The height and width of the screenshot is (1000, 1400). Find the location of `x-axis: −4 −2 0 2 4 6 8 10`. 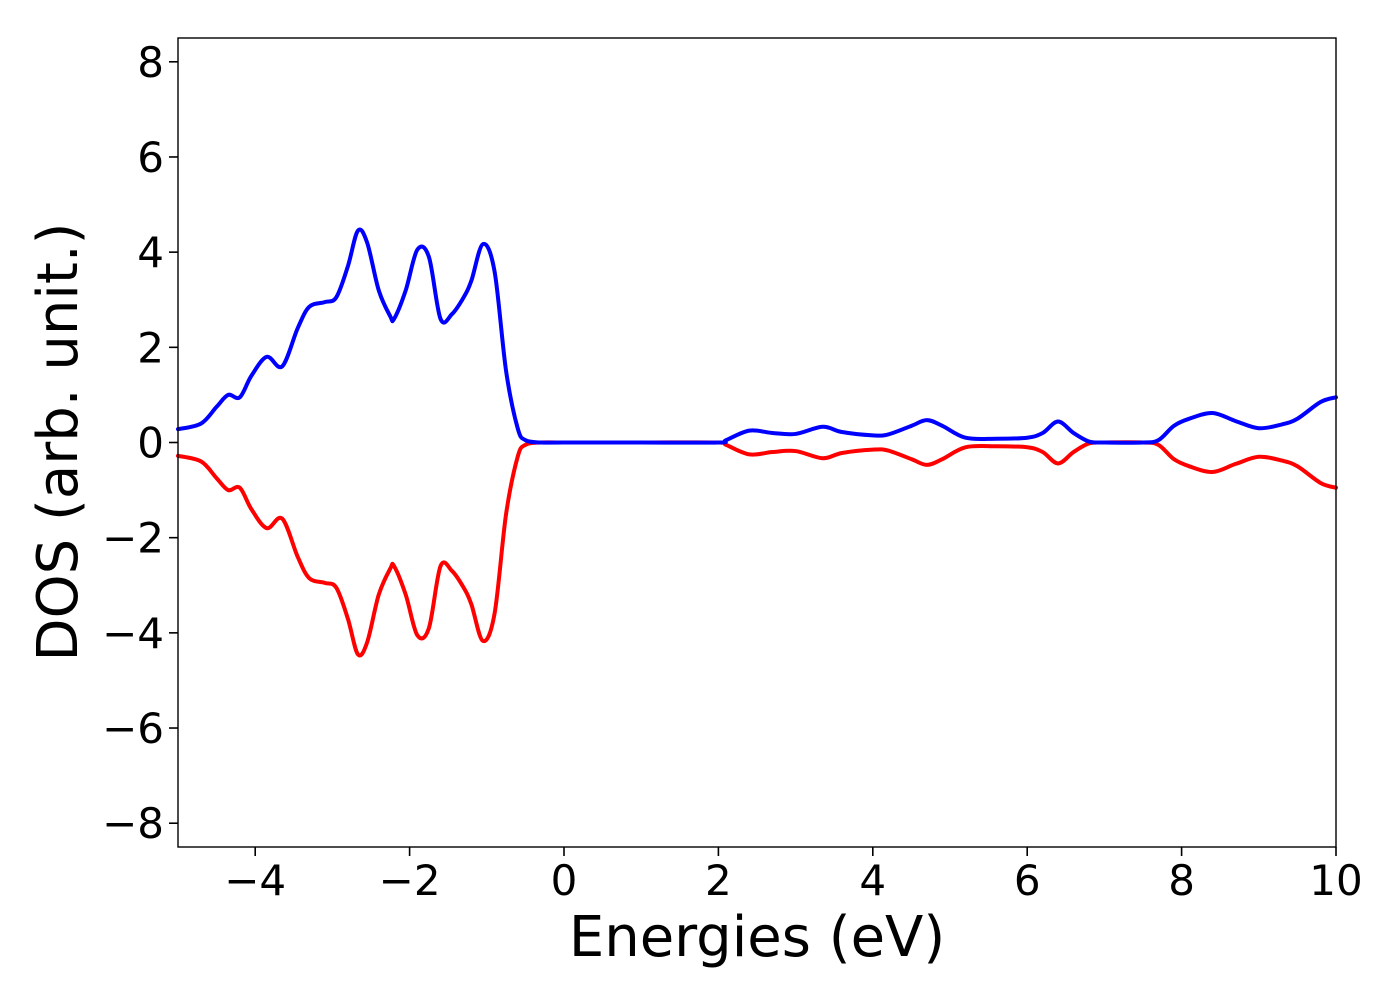

x-axis: −4 −2 0 2 4 6 8 10 is located at coordinates (793, 876).